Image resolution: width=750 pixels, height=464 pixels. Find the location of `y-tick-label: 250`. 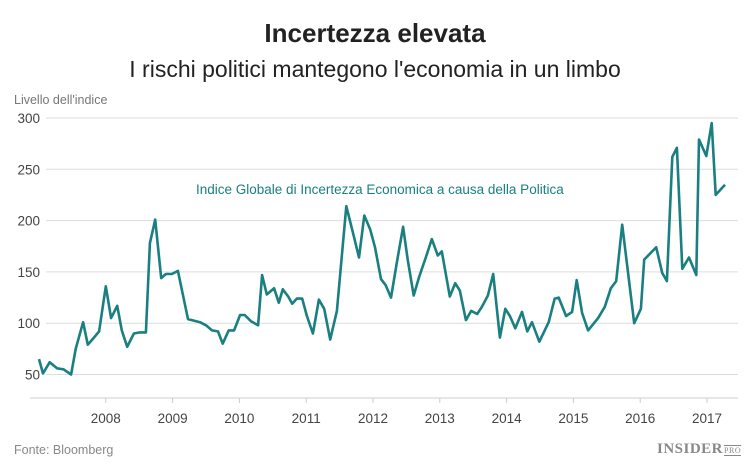

y-tick-label: 250 is located at coordinates (28, 169).